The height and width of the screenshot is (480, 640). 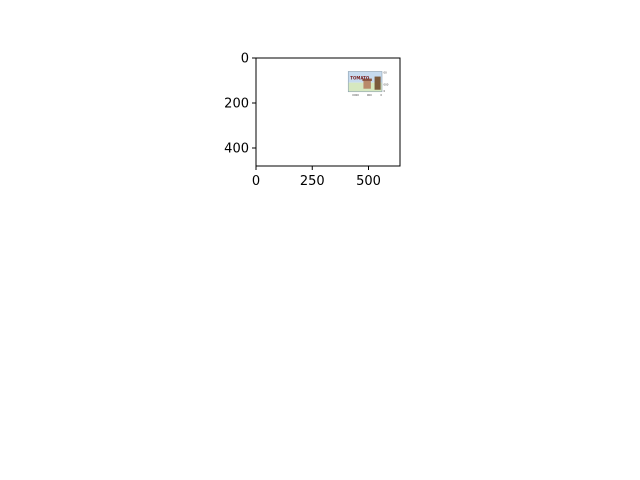 I want to click on image-title-text: TOMATO, so click(x=360, y=78).